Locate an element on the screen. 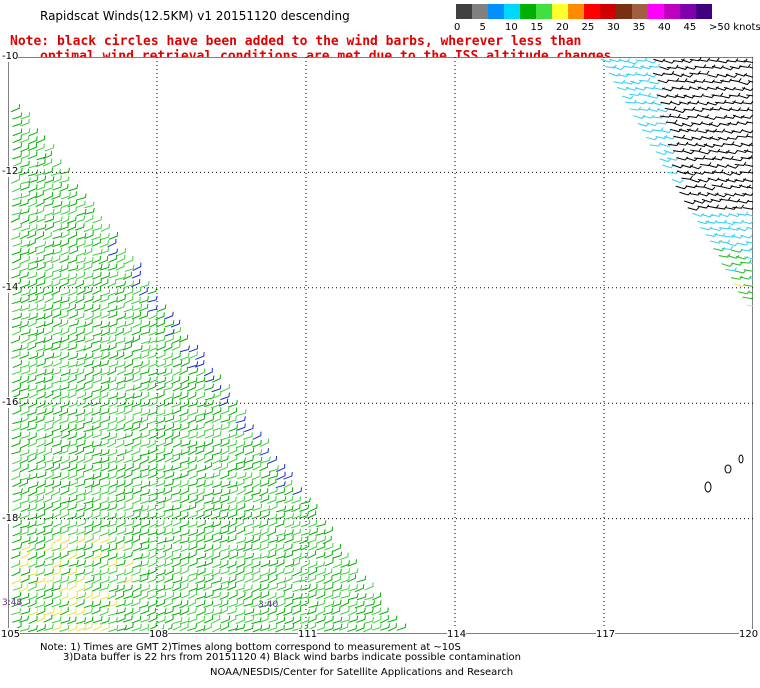 The width and height of the screenshot is (760, 688). scale-tick-label: 25 is located at coordinates (588, 27).